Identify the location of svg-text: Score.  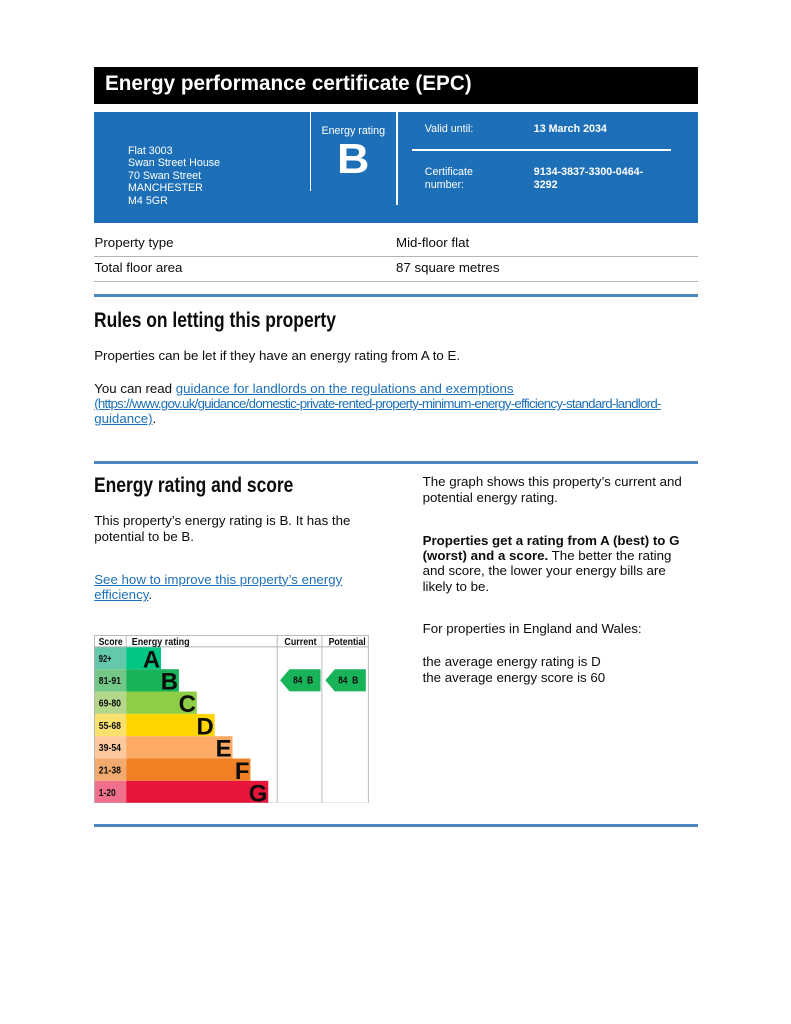
(111, 642).